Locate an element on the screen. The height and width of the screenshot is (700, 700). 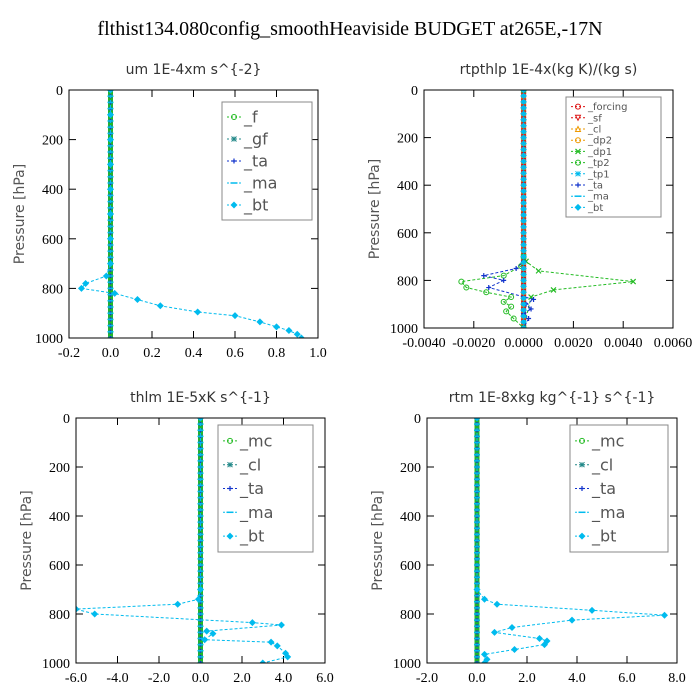
y-tick-label: 600 is located at coordinates (407, 234).